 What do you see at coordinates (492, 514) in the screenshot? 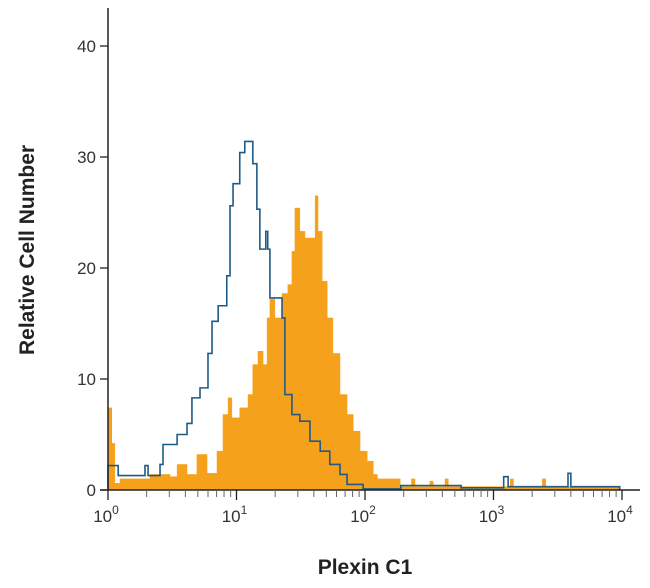
I see `x-tick-label: 10³` at bounding box center [492, 514].